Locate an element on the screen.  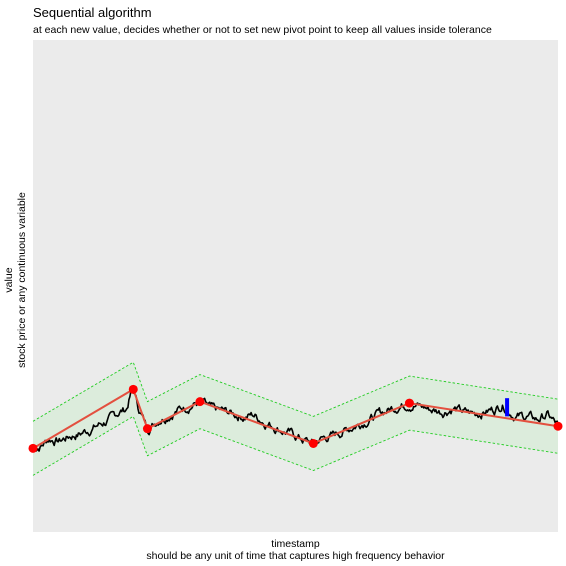
x-axis-label: timestamp is located at coordinates (295, 544).